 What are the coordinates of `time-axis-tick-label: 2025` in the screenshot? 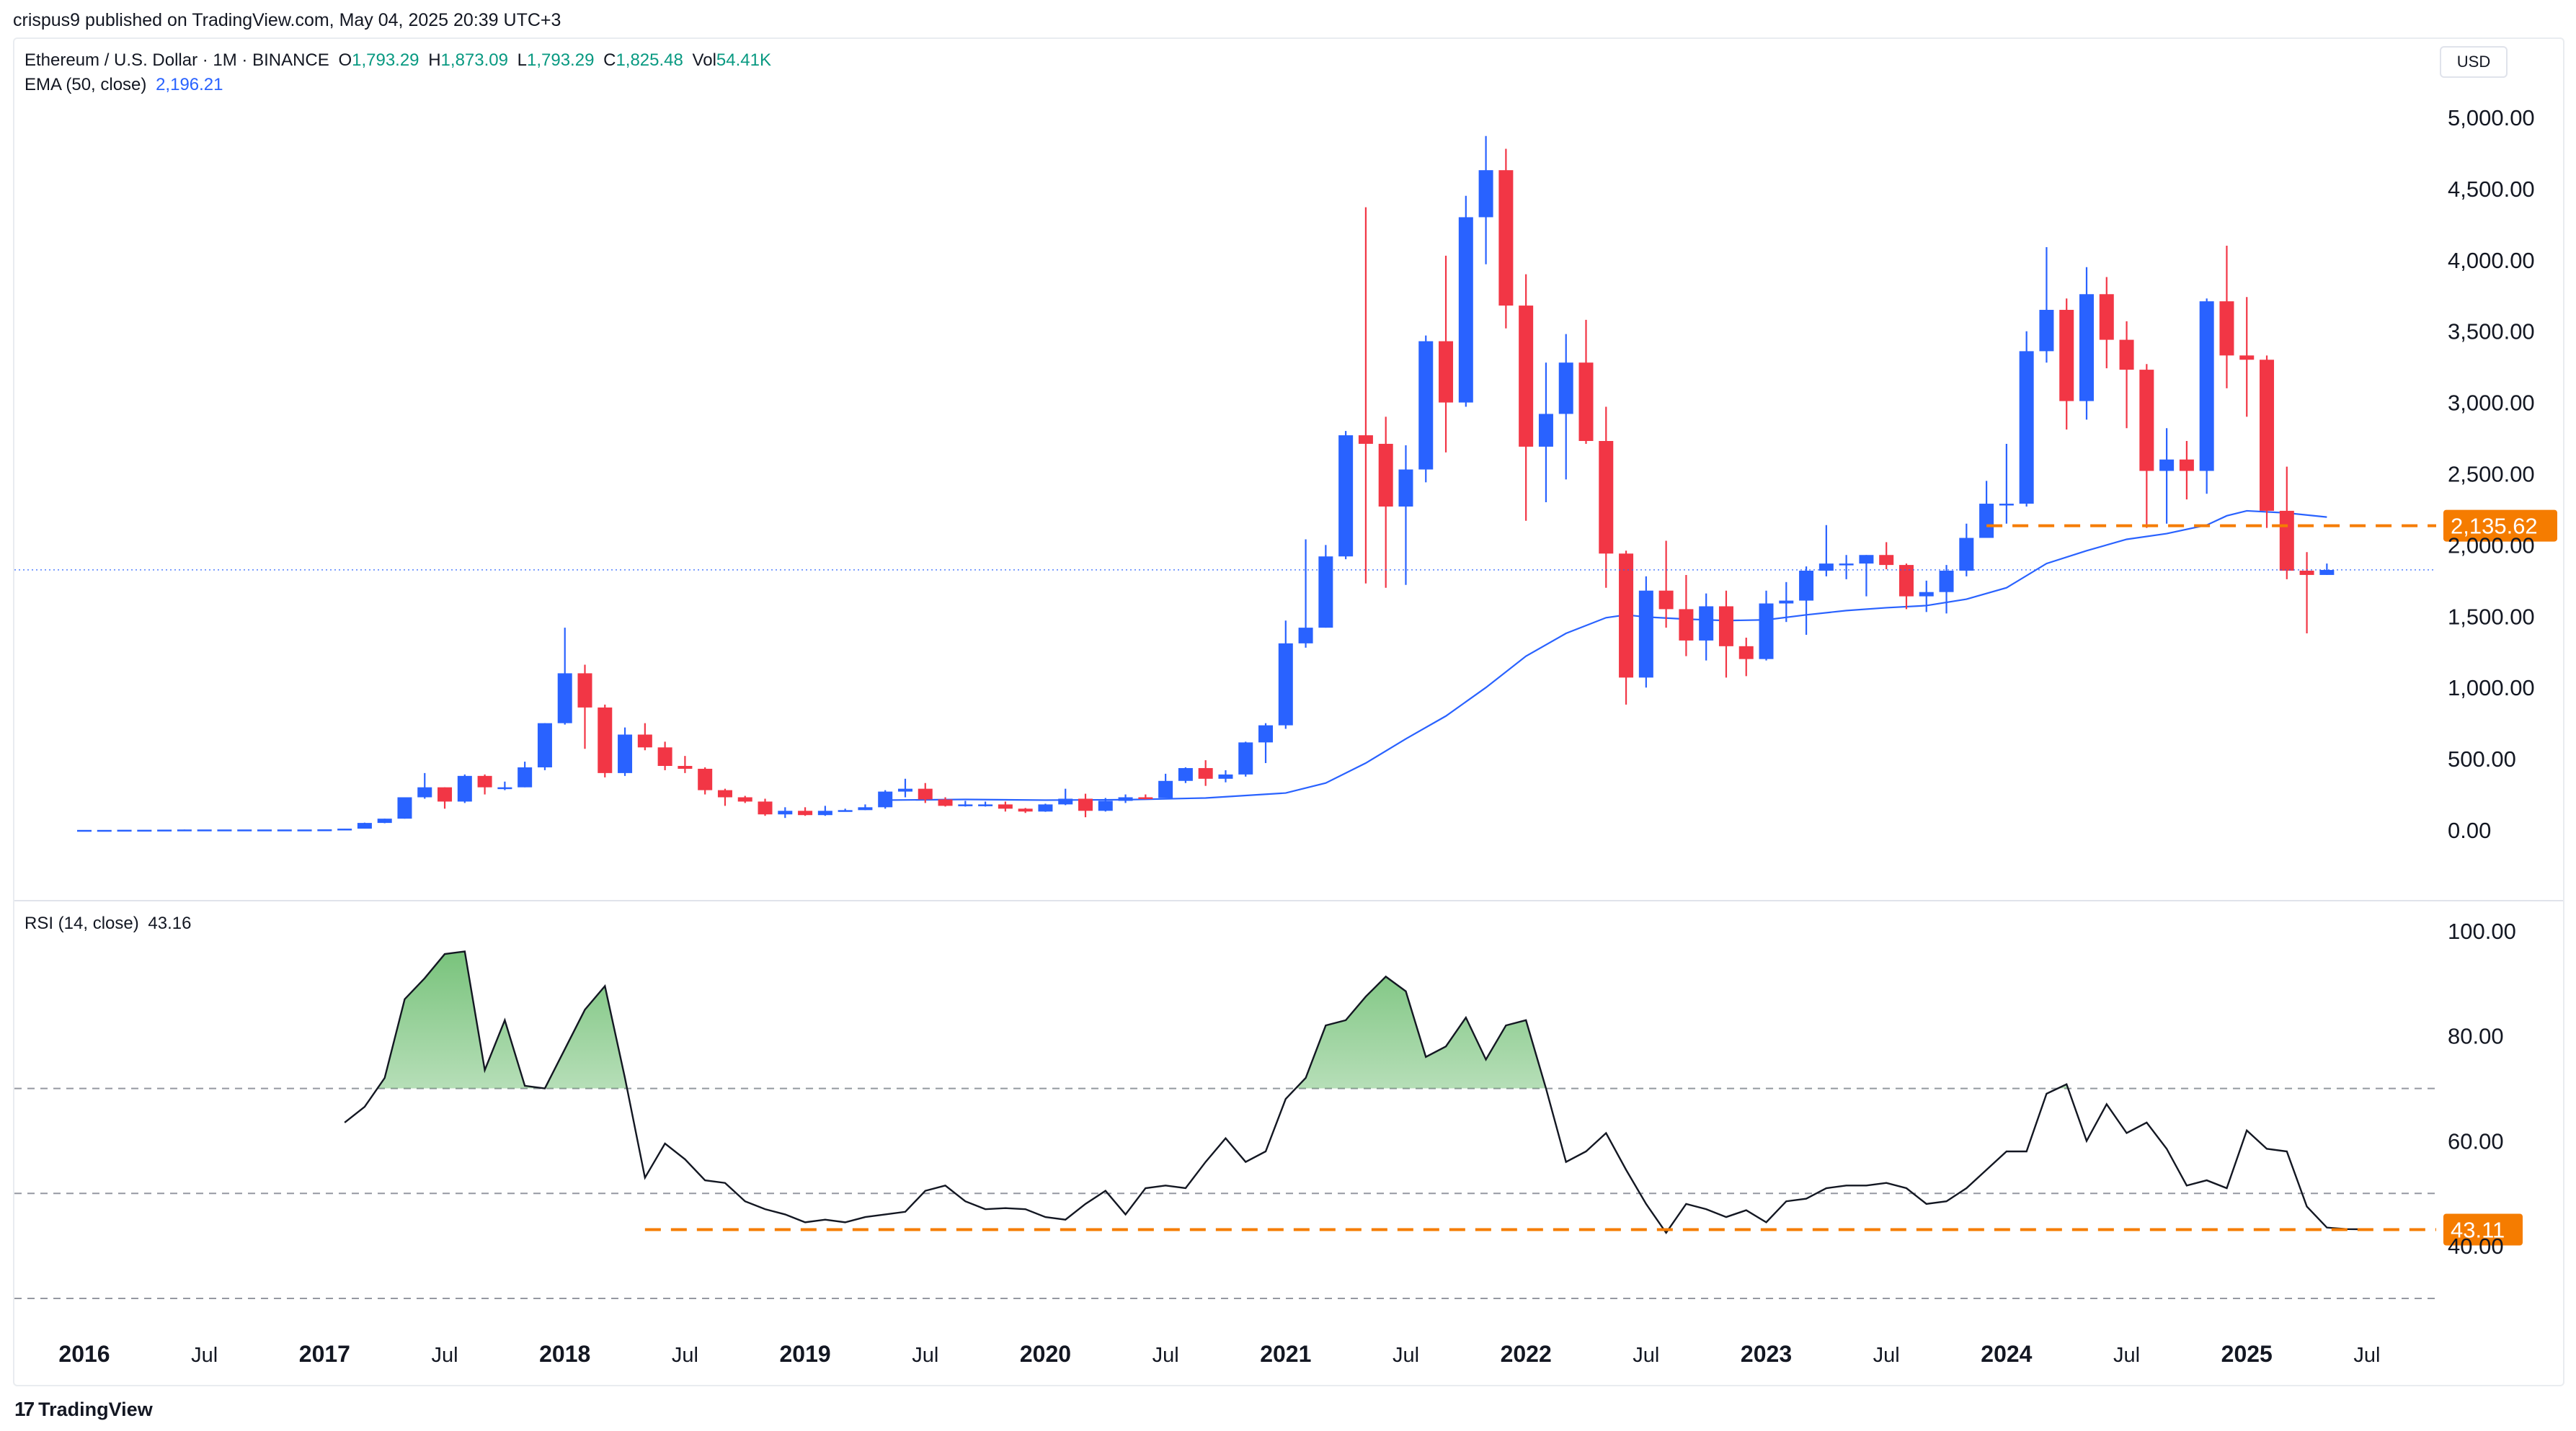 It's located at (2247, 1354).